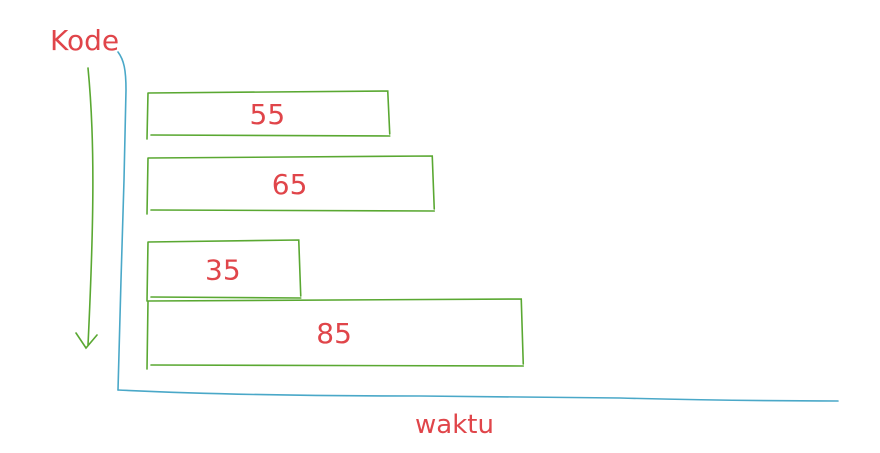 Image resolution: width=880 pixels, height=453 pixels. Describe the element at coordinates (454, 425) in the screenshot. I see `x-axis-label: waktu` at that location.